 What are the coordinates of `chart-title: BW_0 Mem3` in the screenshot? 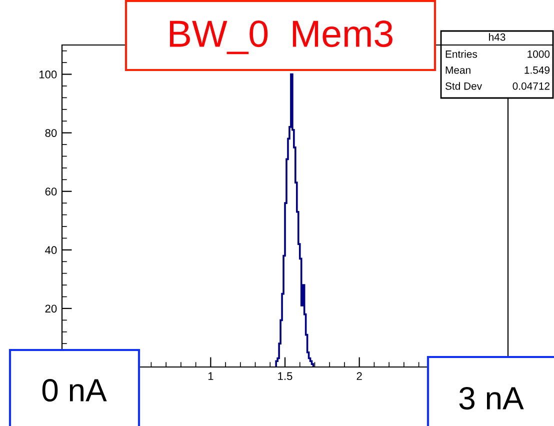 It's located at (281, 37).